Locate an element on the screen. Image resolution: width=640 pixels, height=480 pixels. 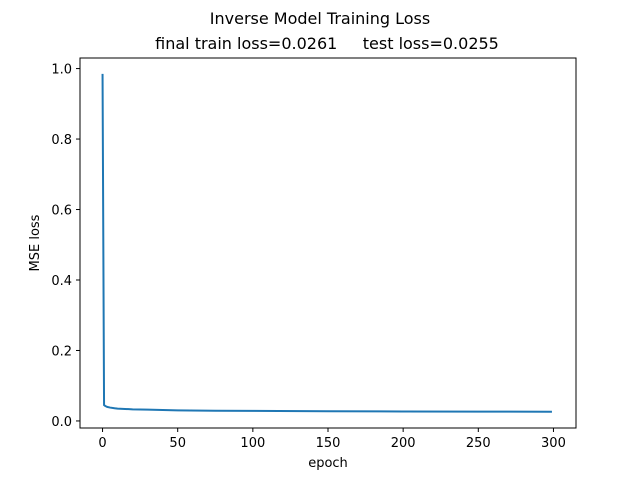
y-tick-label: 0.6 is located at coordinates (61, 211).